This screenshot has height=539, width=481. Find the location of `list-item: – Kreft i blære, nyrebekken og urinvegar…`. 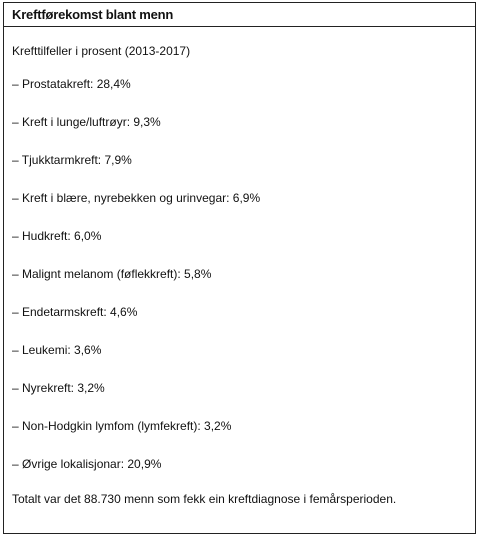

list-item: – Kreft i blære, nyrebekken og urinvegar… is located at coordinates (136, 198).